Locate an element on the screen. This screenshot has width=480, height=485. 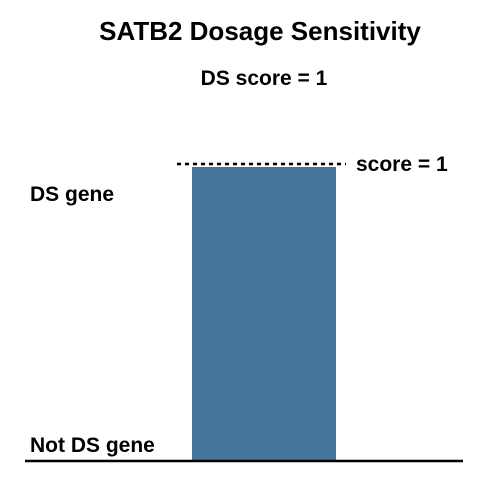
not-ds-gene-label: Not DS gene is located at coordinates (92, 445).